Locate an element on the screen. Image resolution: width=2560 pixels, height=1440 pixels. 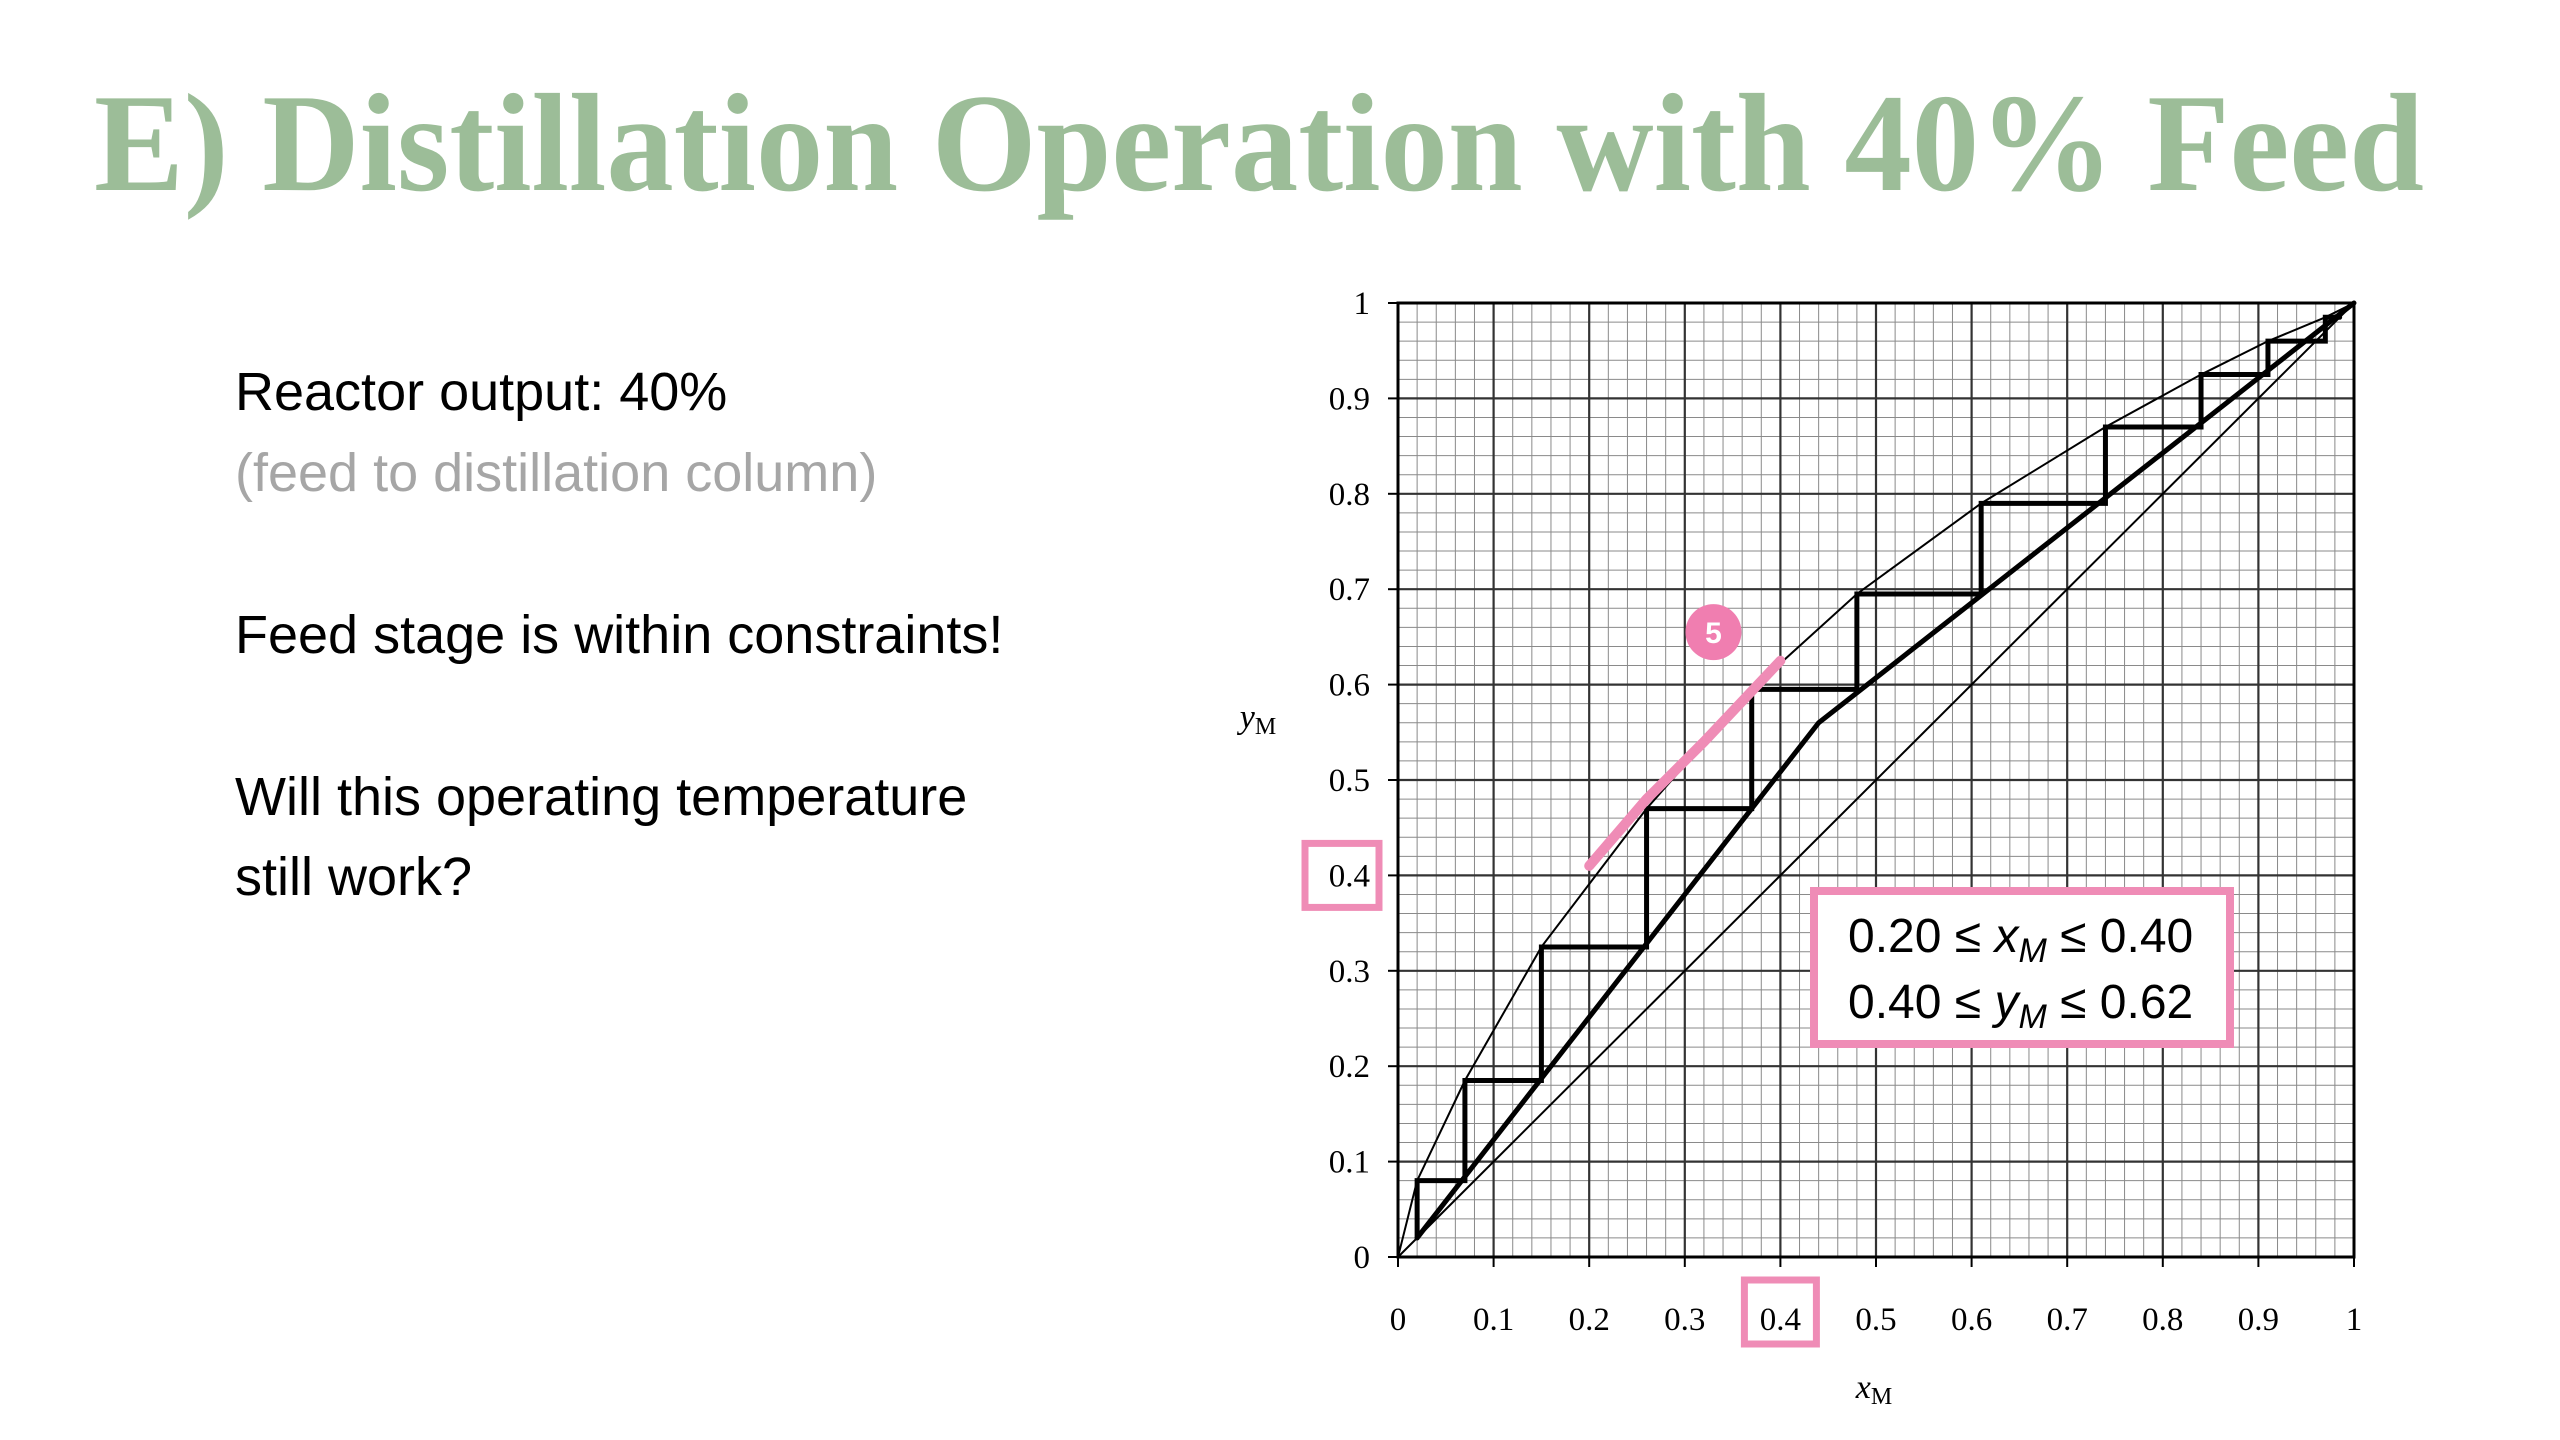
slide-title: E) Distillation Operation with 40% Feed is located at coordinates (1259, 143).